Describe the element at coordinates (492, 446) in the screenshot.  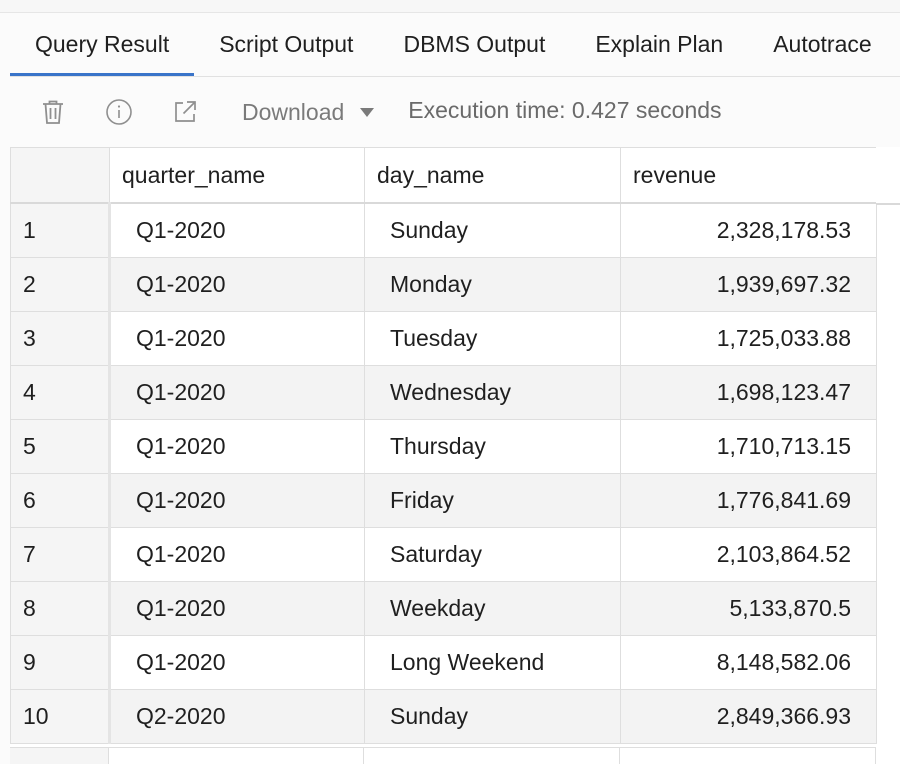
I see `cell-day-name: Thursday` at that location.